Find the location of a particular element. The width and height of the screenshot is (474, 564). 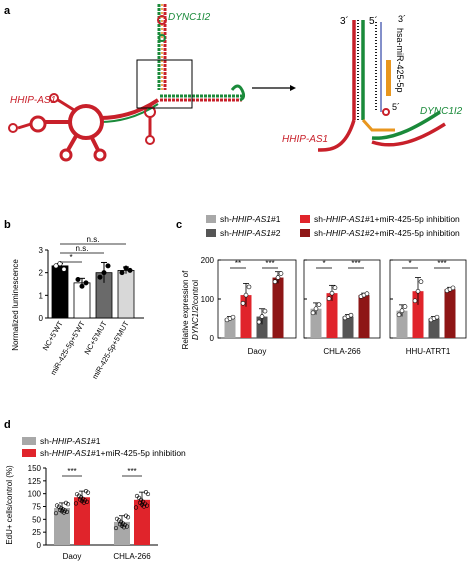

b-ytick-label: 3 is located at coordinates (41, 250).